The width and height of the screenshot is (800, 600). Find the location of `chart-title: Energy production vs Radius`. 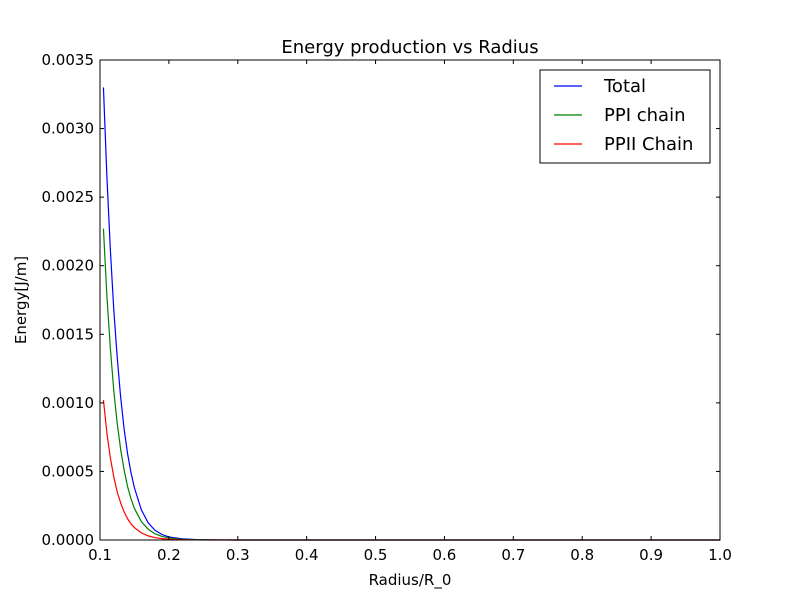

chart-title: Energy production vs Radius is located at coordinates (409, 47).